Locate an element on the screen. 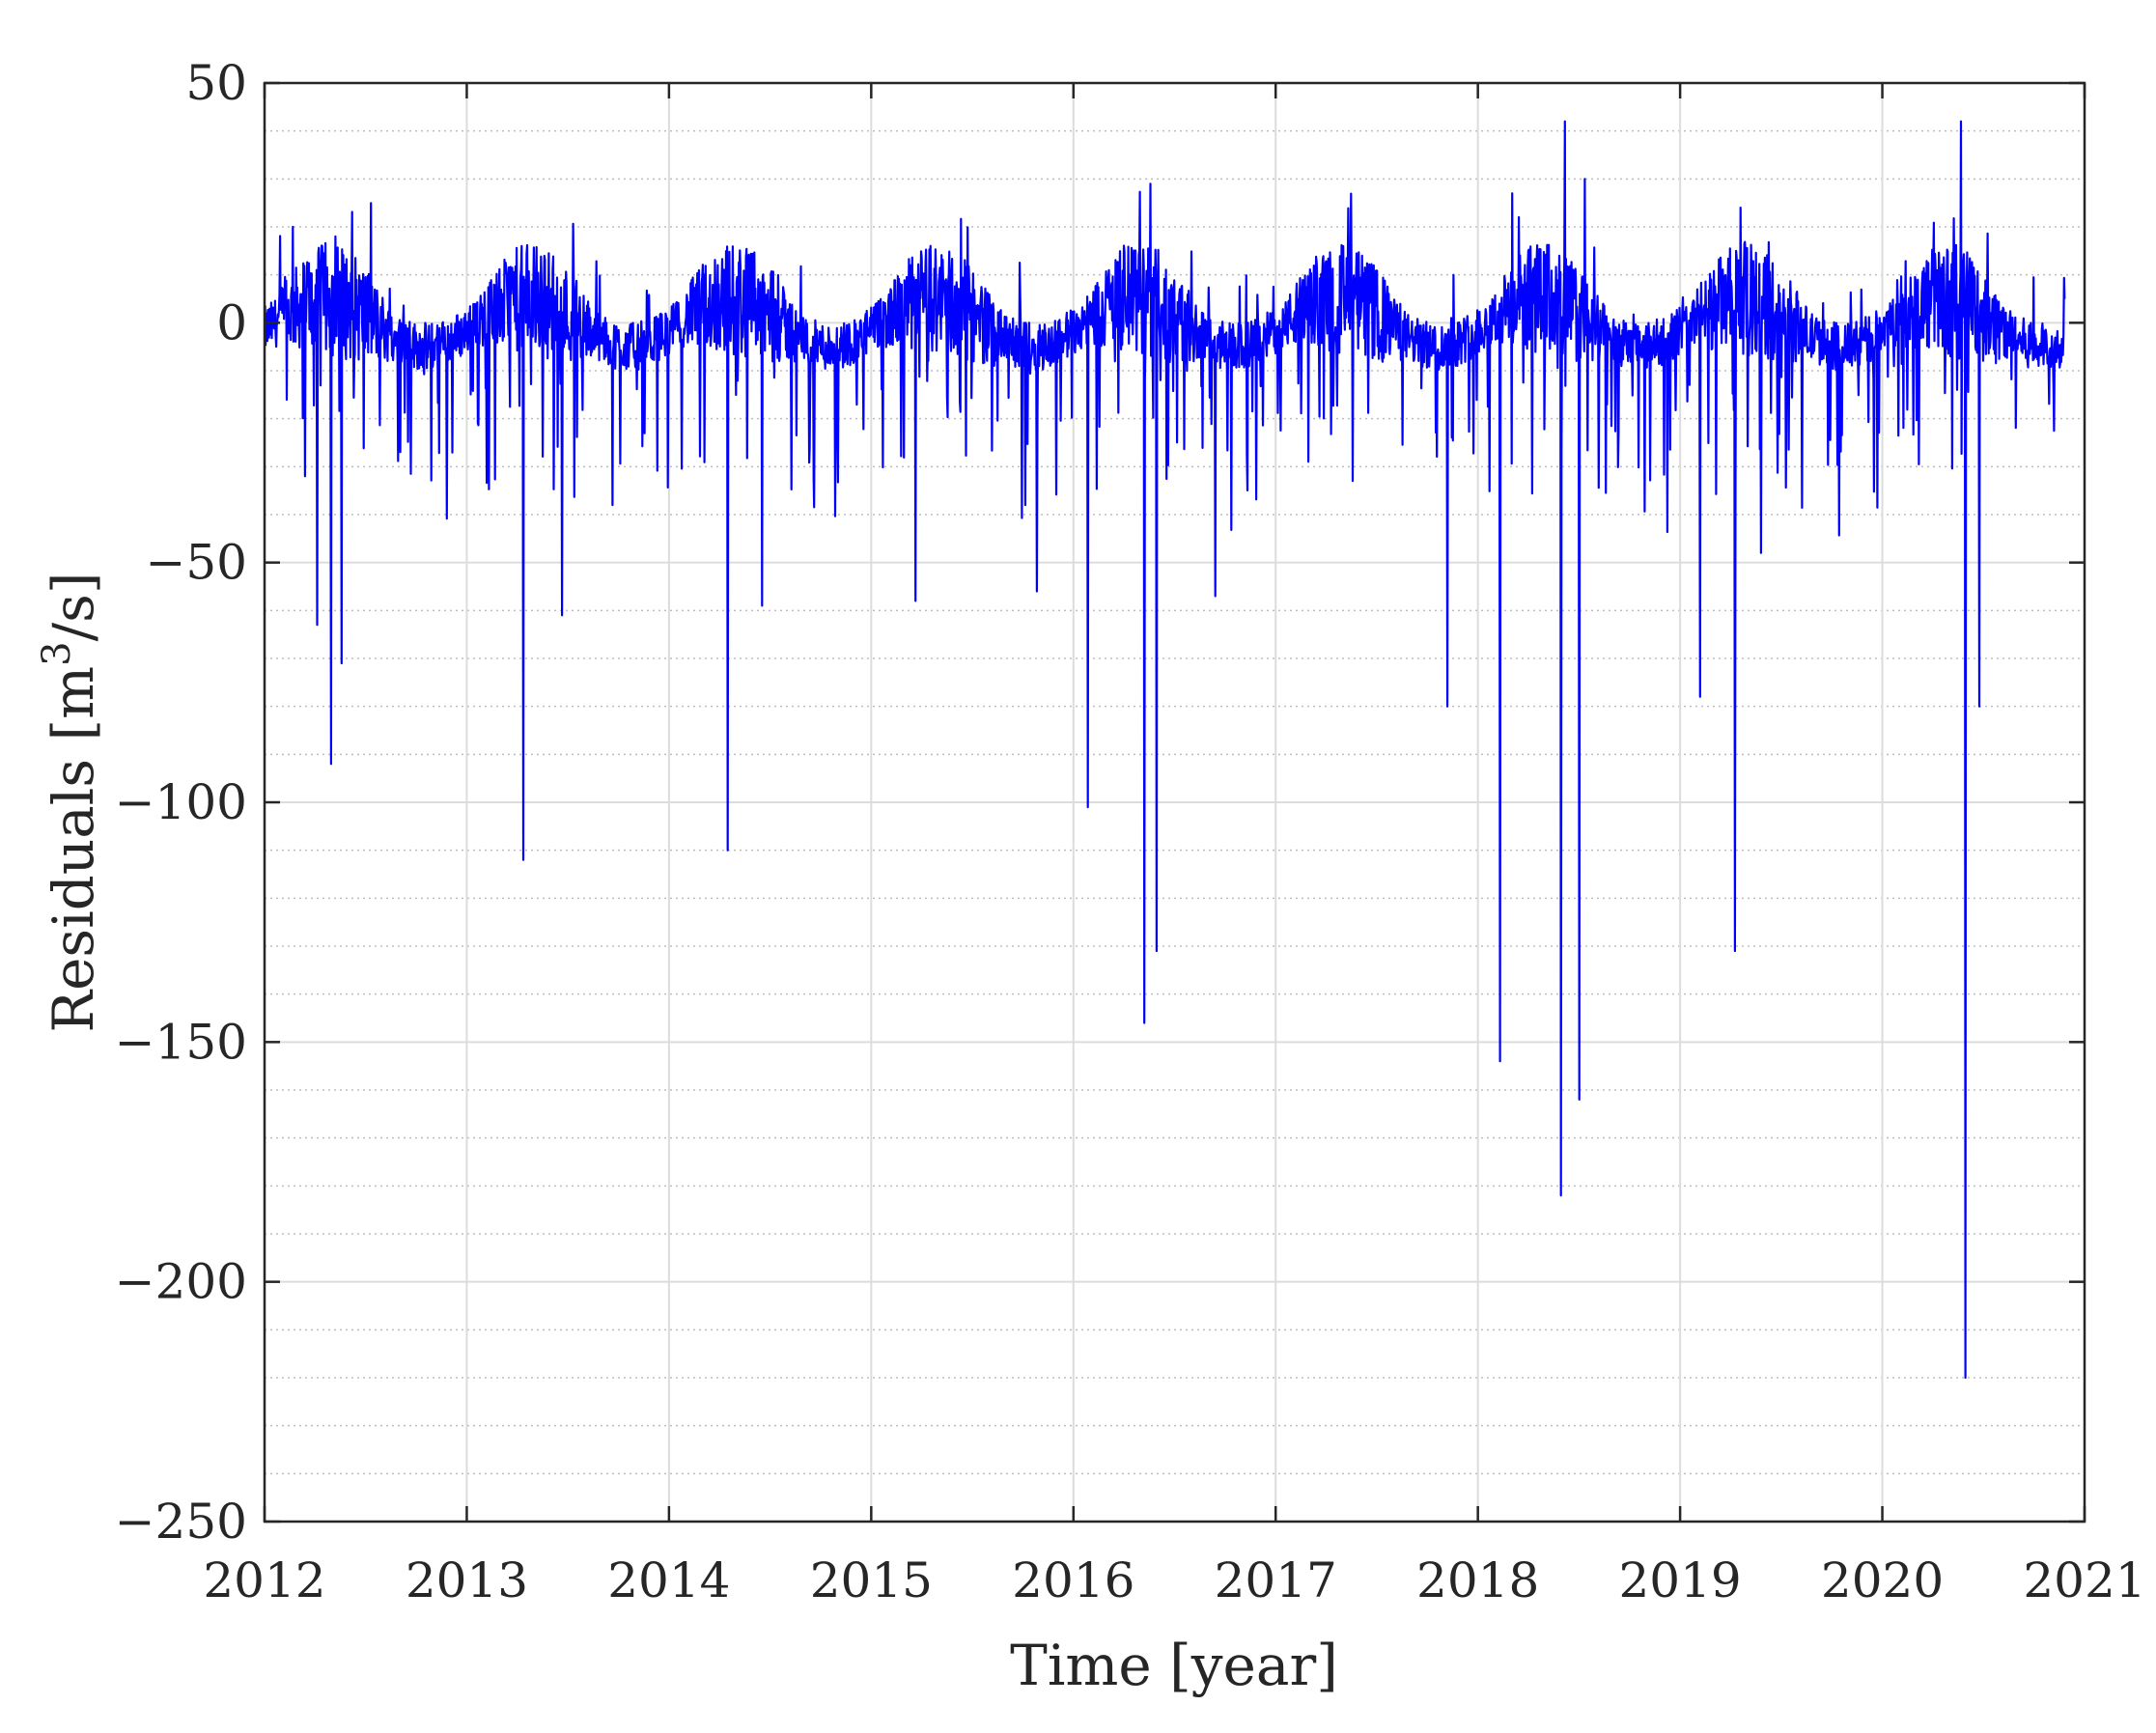 The width and height of the screenshot is (2156, 1733). y-axis-label-superscript: 3 is located at coordinates (57, 653).